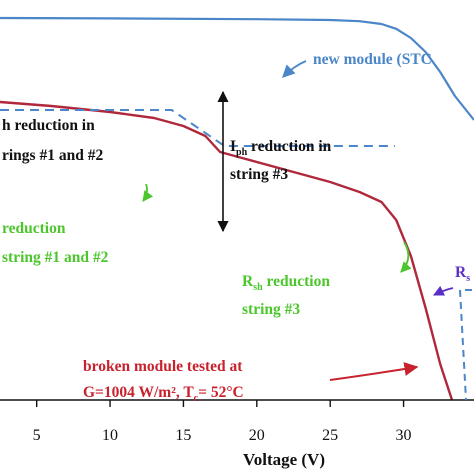 This screenshot has width=474, height=474. What do you see at coordinates (48, 125) in the screenshot?
I see `iph-strings-label-line1: h reduction in` at bounding box center [48, 125].